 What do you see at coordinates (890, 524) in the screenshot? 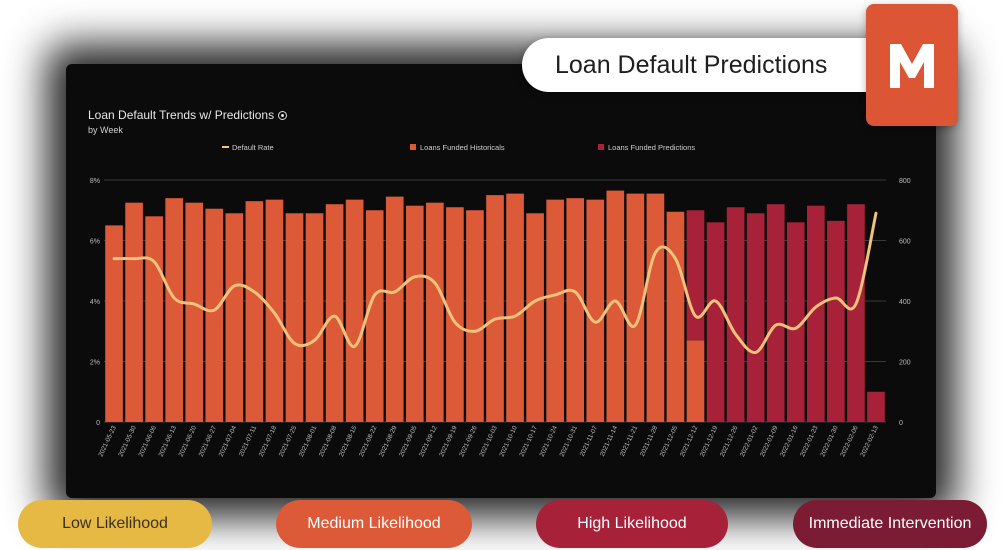
I see `chip-immediate-intervention: Immediate Intervention` at bounding box center [890, 524].